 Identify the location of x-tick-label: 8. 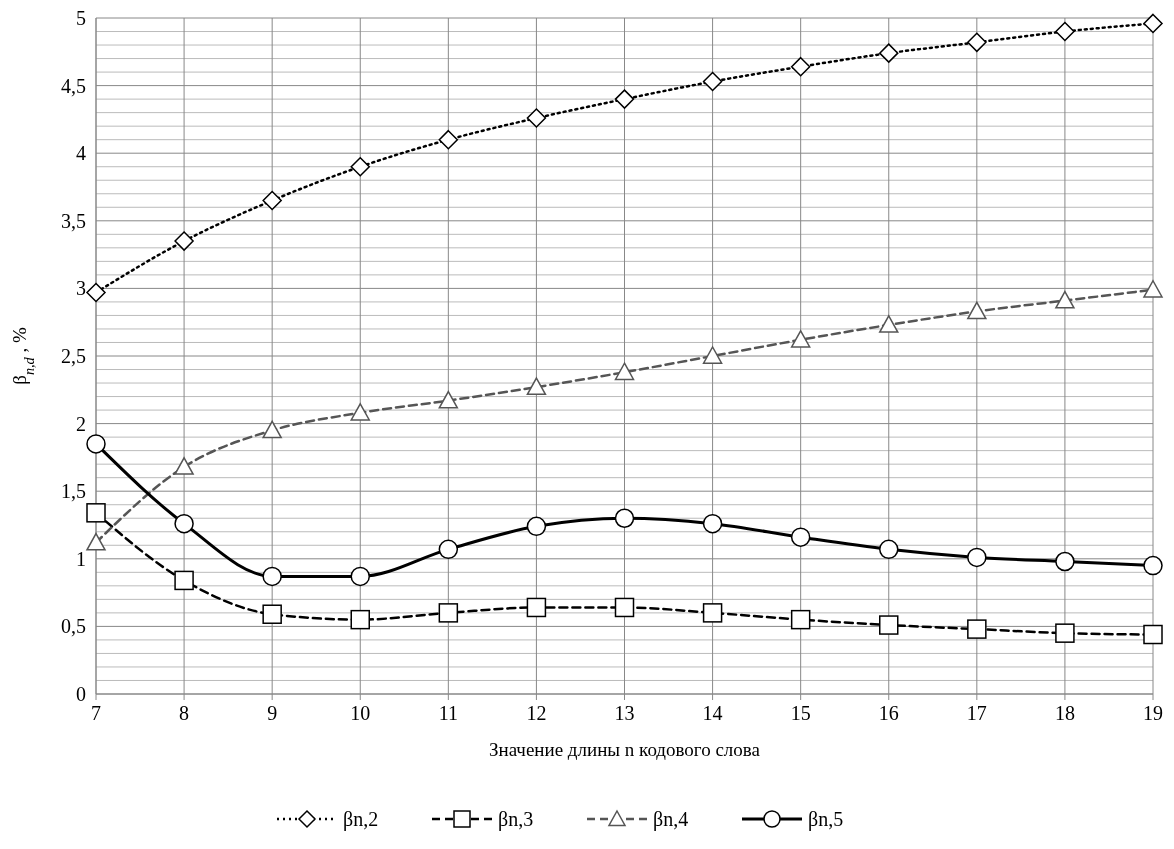
(184, 713).